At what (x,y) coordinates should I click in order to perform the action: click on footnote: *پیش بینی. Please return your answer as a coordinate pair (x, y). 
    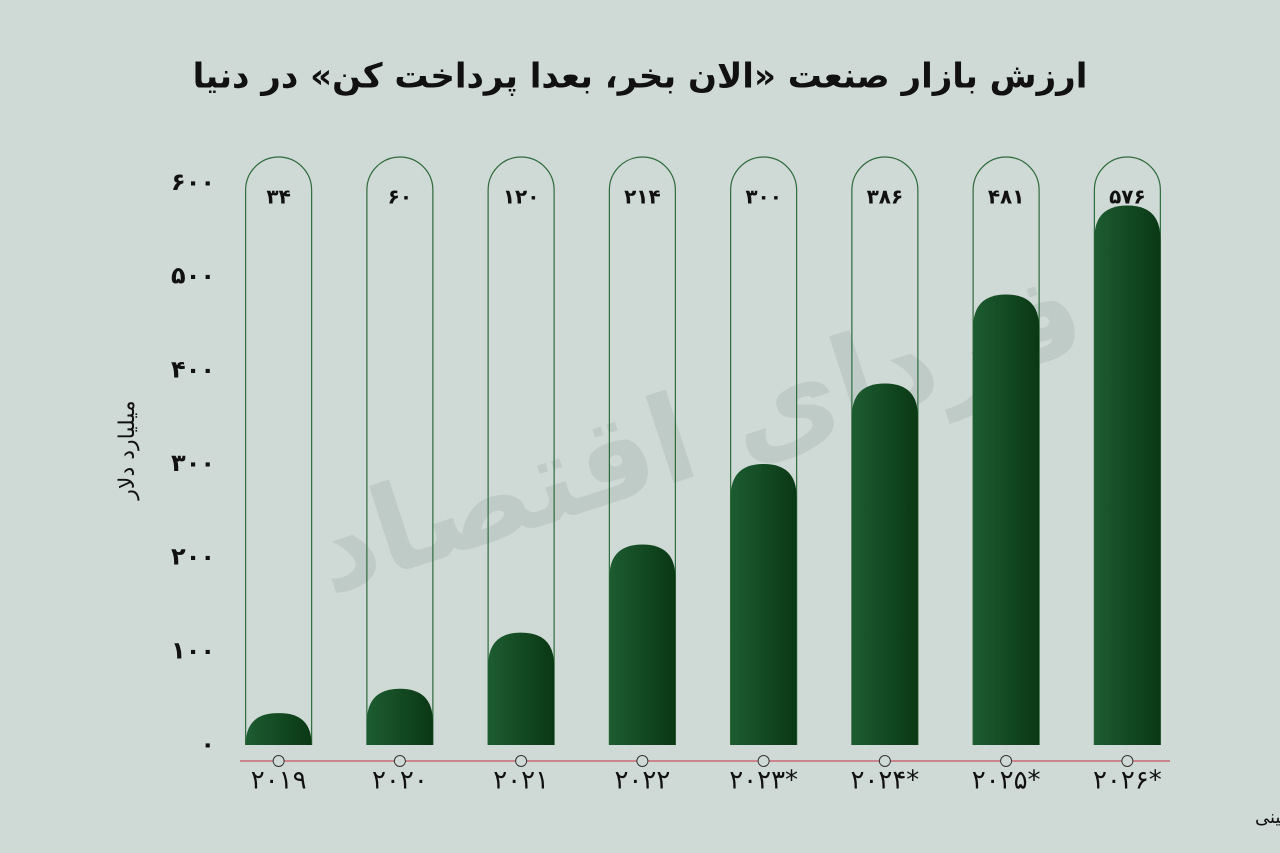
    Looking at the image, I should click on (1267, 817).